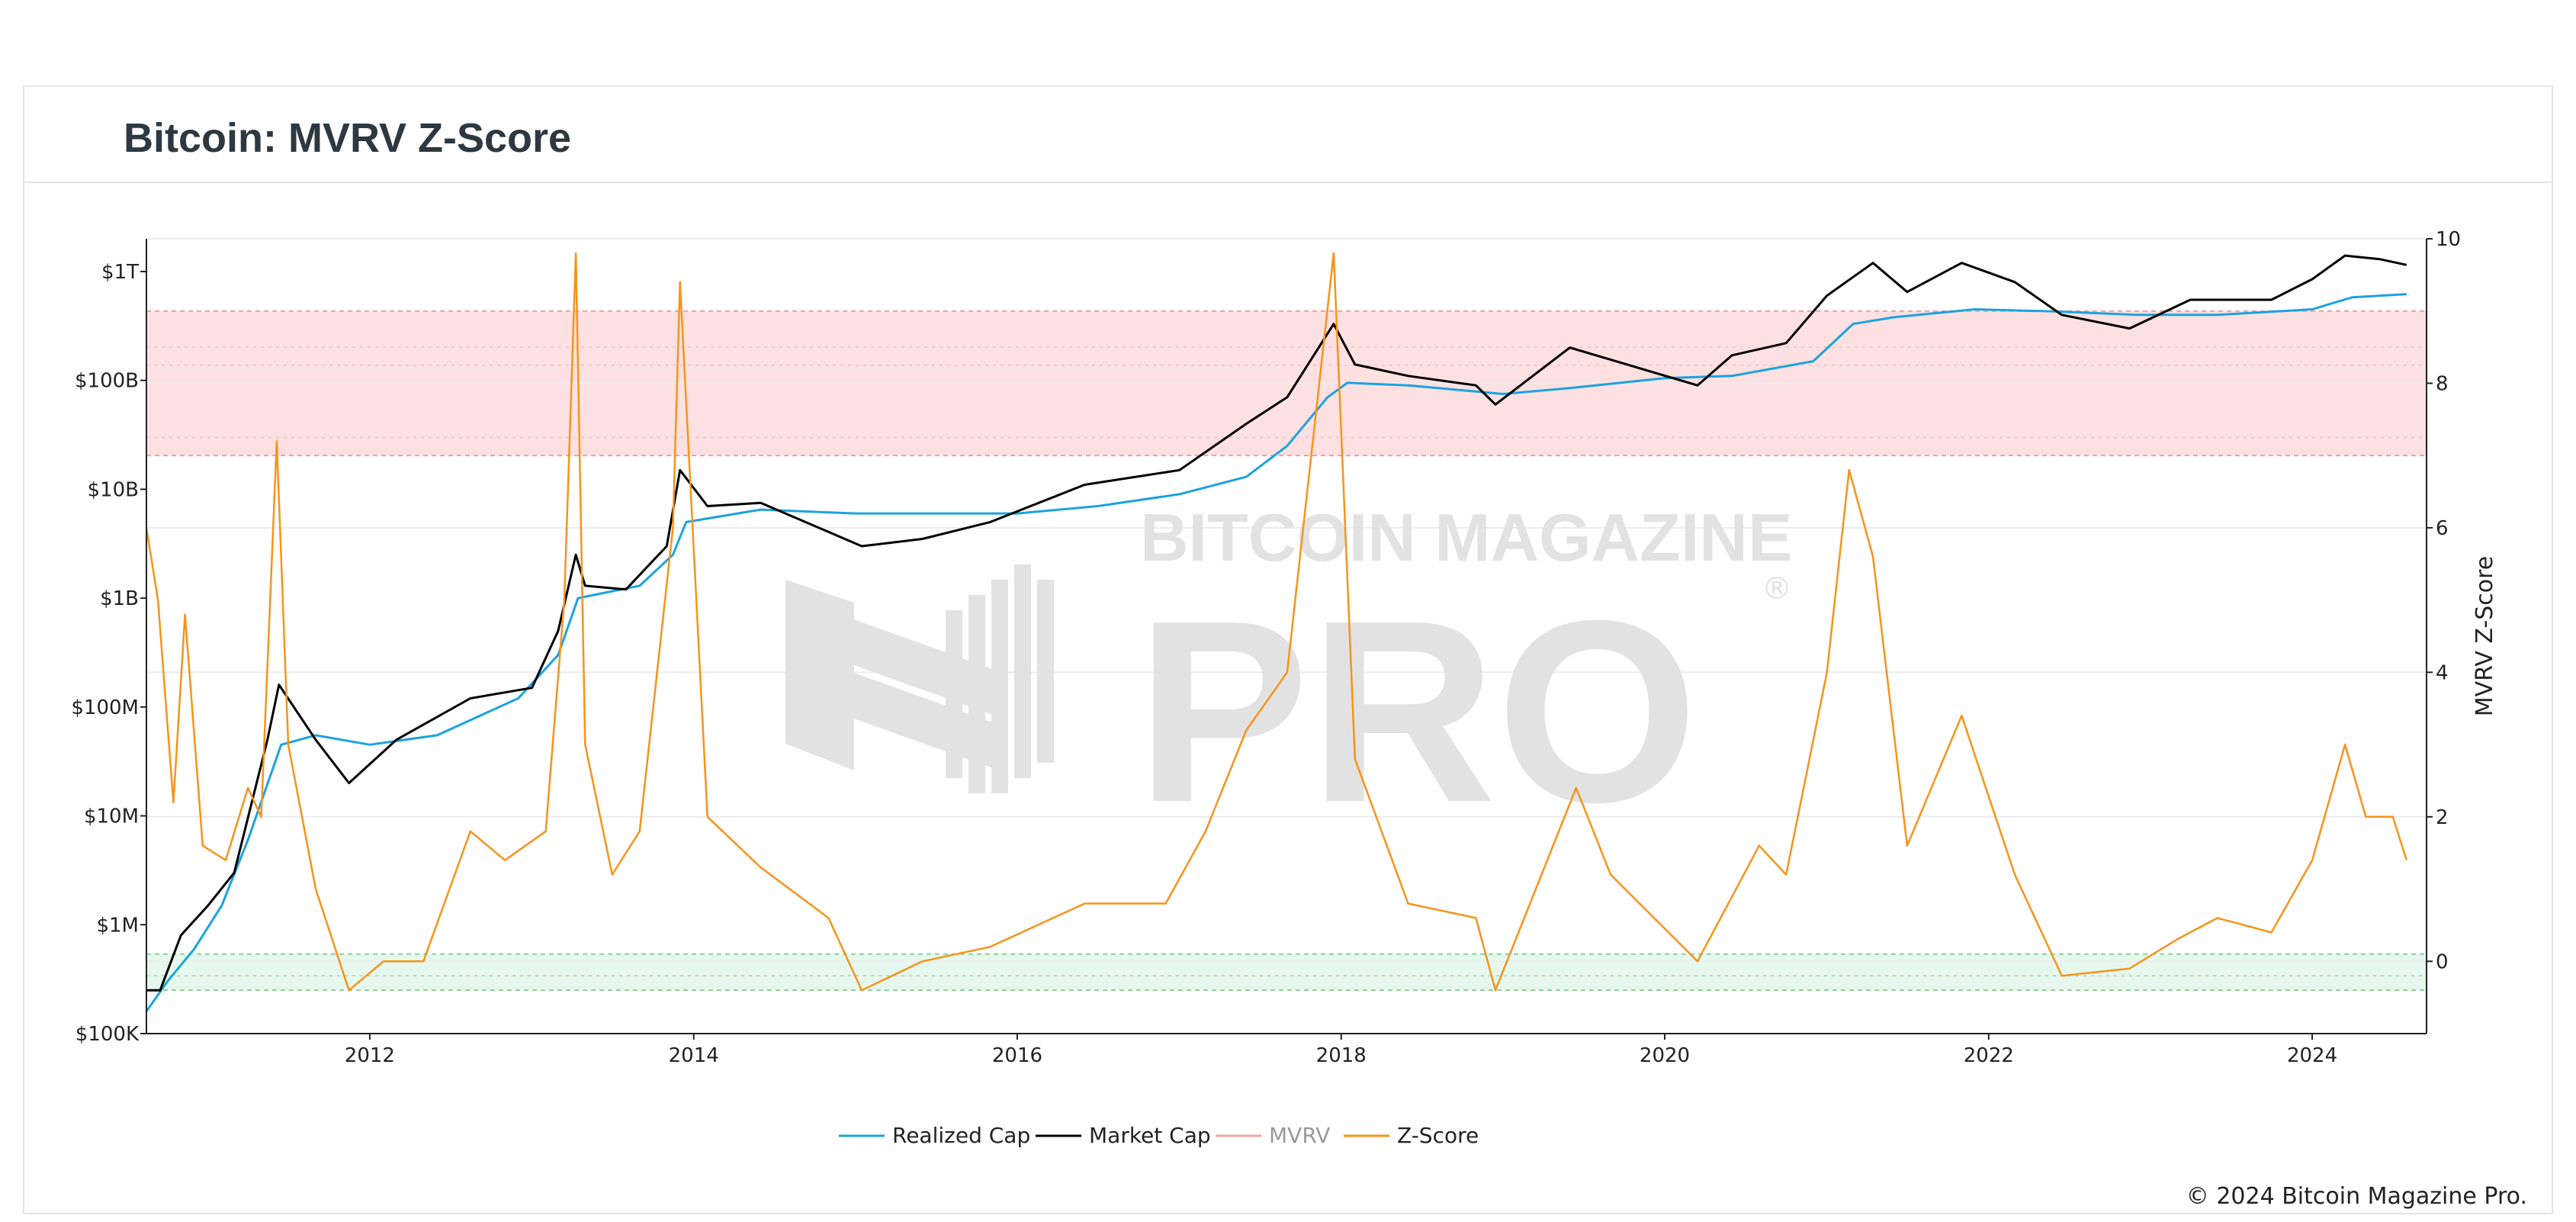 The image size is (2576, 1222). Describe the element at coordinates (1286, 972) in the screenshot. I see `green-band` at that location.